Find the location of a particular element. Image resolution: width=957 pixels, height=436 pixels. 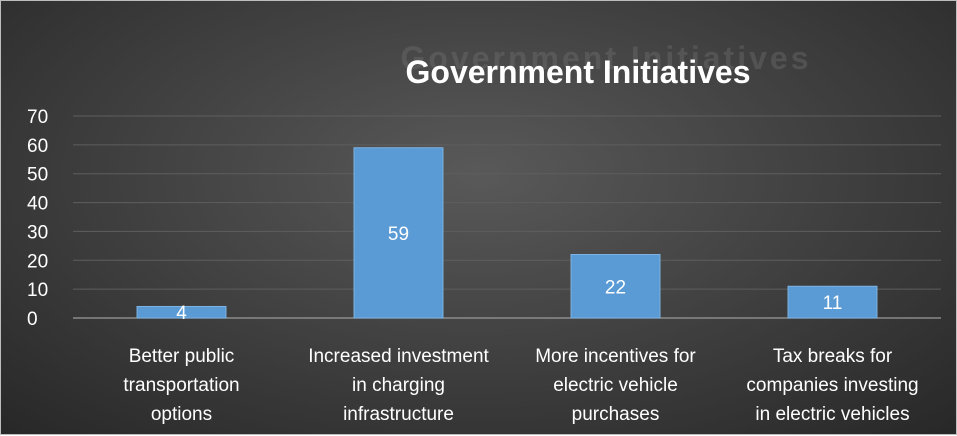

y-tick-label: 10 is located at coordinates (37, 290).